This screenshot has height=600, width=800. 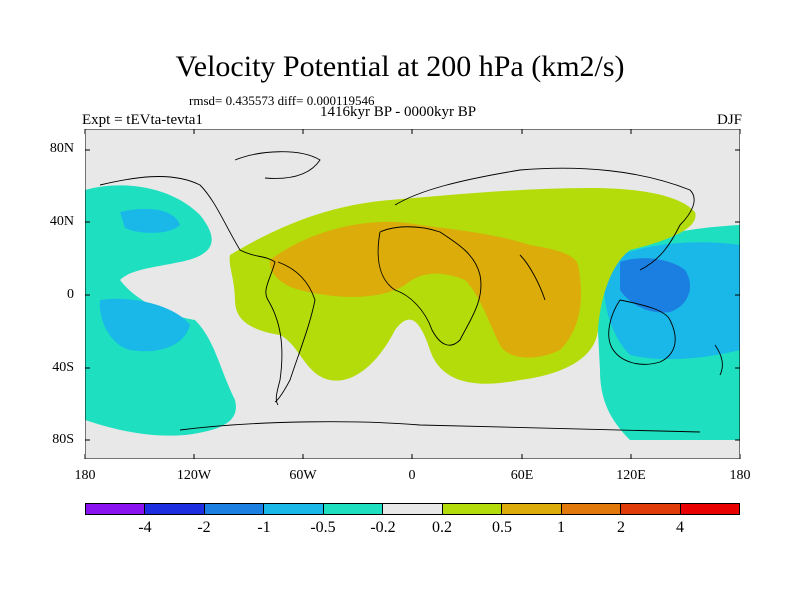 What do you see at coordinates (425, 289) in the screenshot?
I see `region-orange-core` at bounding box center [425, 289].